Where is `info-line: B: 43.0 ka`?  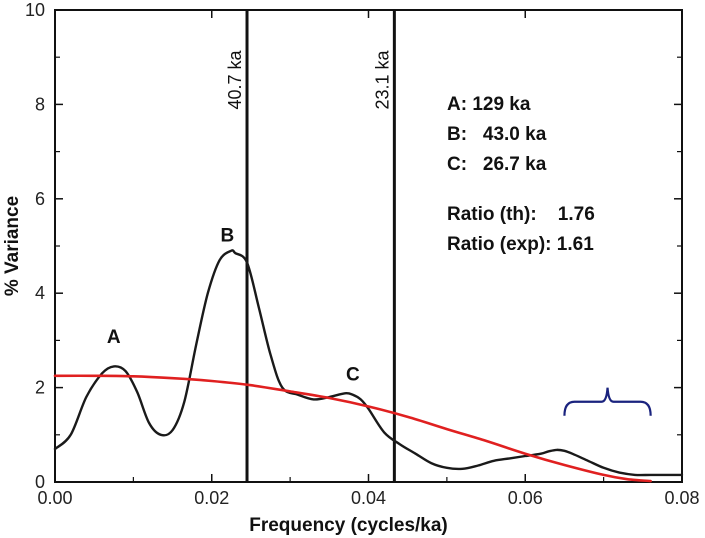
info-line: B: 43.0 ka is located at coordinates (497, 134).